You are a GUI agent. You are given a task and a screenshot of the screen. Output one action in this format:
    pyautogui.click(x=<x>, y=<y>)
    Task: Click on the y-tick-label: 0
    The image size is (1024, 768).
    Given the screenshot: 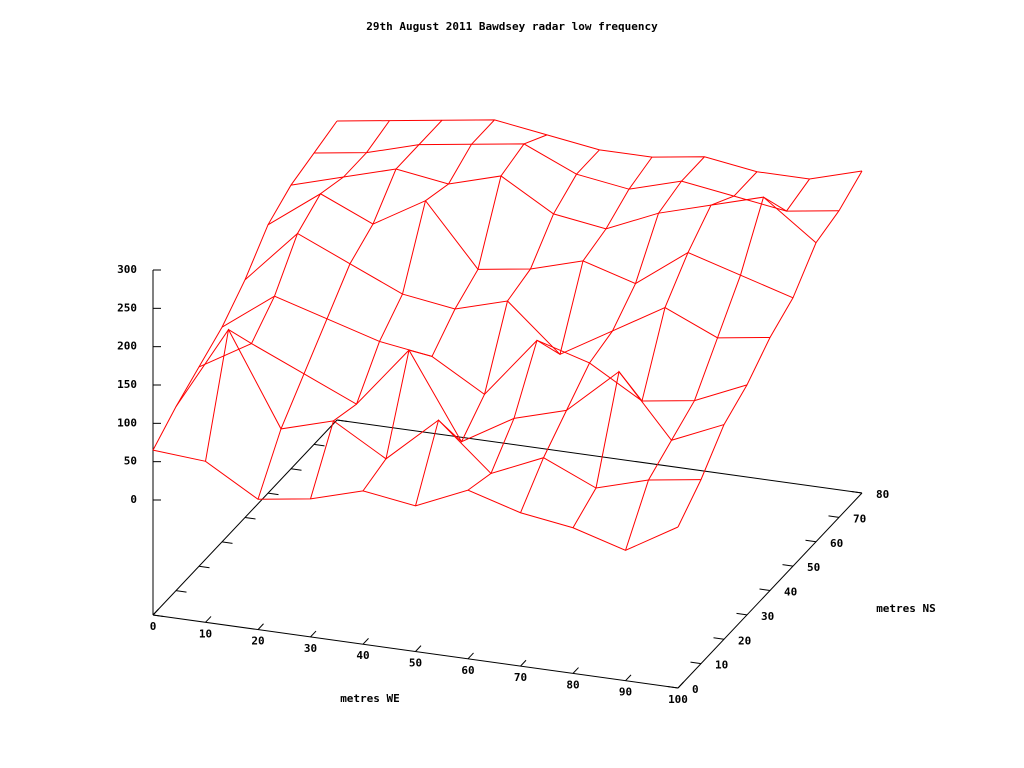 What is the action you would take?
    pyautogui.click(x=695, y=689)
    